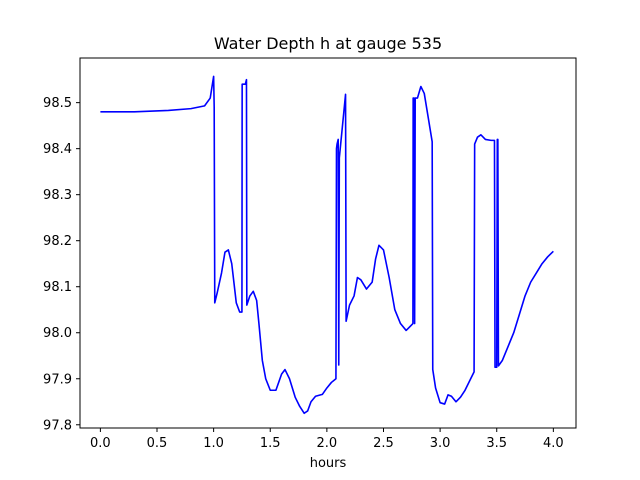  I want to click on x-tick-label: 0.0, so click(100, 443).